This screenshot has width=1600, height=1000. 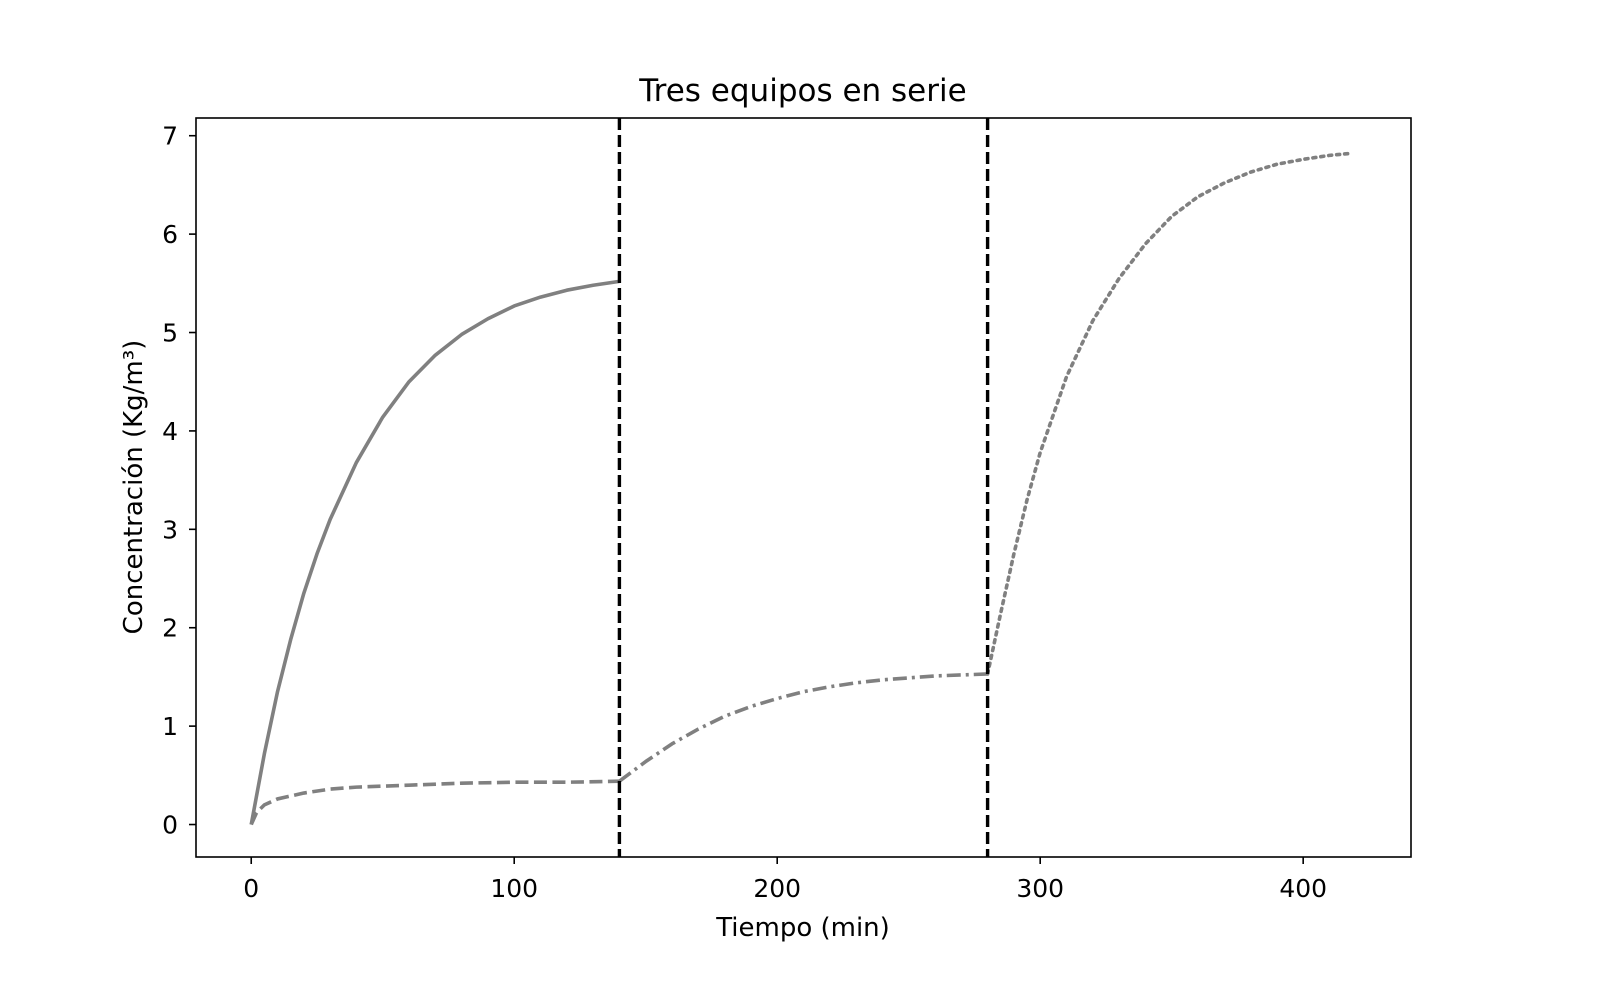 I want to click on y-tick-label: 1, so click(x=170, y=726).